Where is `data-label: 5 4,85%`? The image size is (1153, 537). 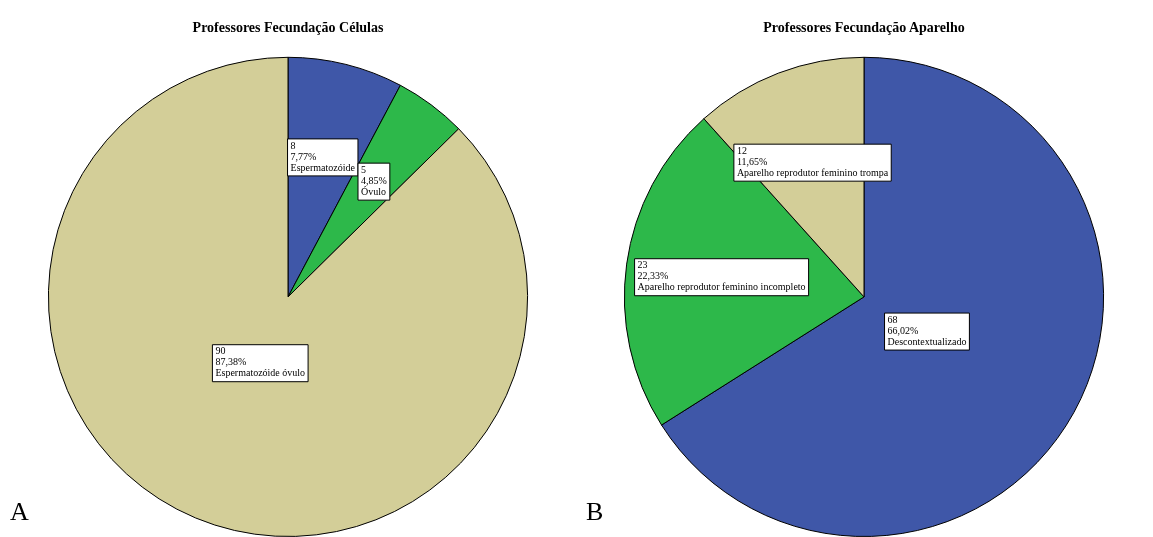 data-label: 5 4,85% is located at coordinates (374, 174).